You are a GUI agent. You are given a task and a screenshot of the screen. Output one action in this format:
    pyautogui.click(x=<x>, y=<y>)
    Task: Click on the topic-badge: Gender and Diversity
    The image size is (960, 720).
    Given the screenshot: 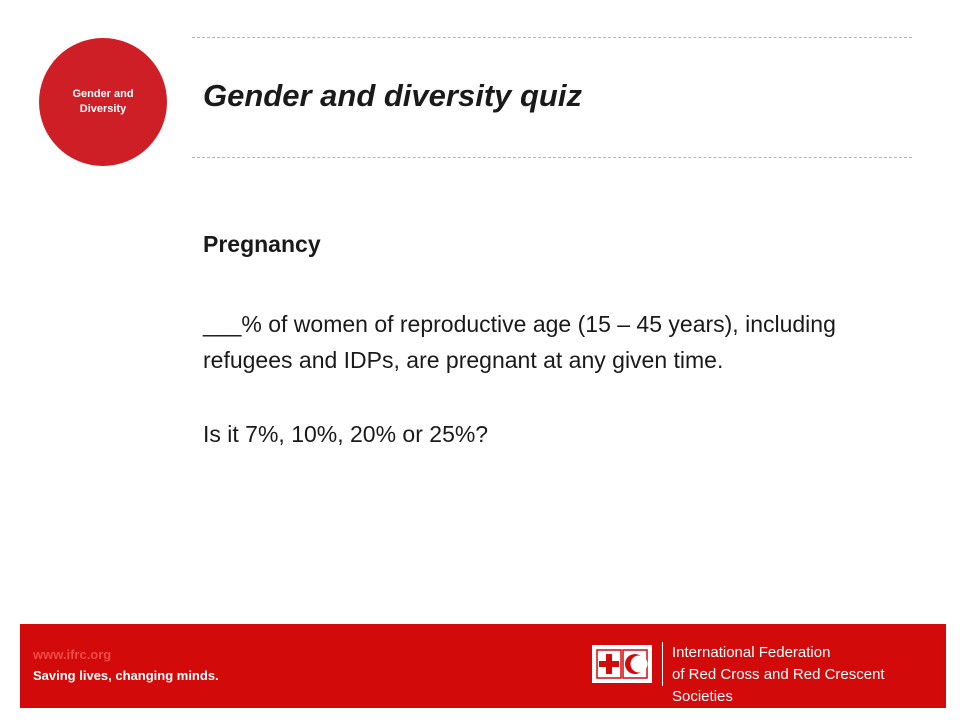 What is the action you would take?
    pyautogui.click(x=103, y=102)
    